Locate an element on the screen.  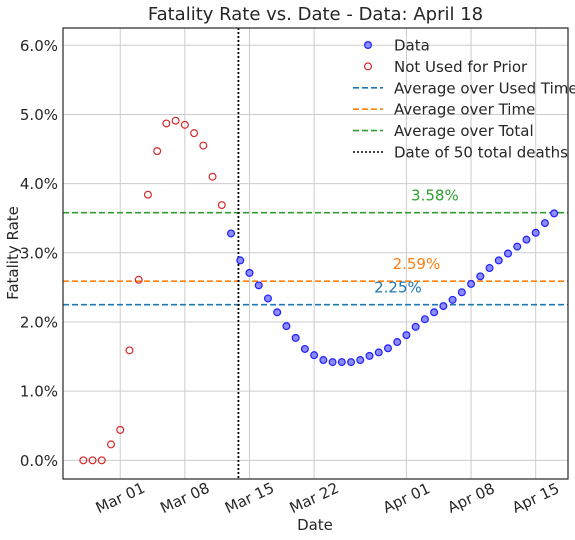
y-axis-ticks: 0.0% 1.0% 2.0% 3.0% 4.0% 5.0% 6.0% is located at coordinates (39, 253).